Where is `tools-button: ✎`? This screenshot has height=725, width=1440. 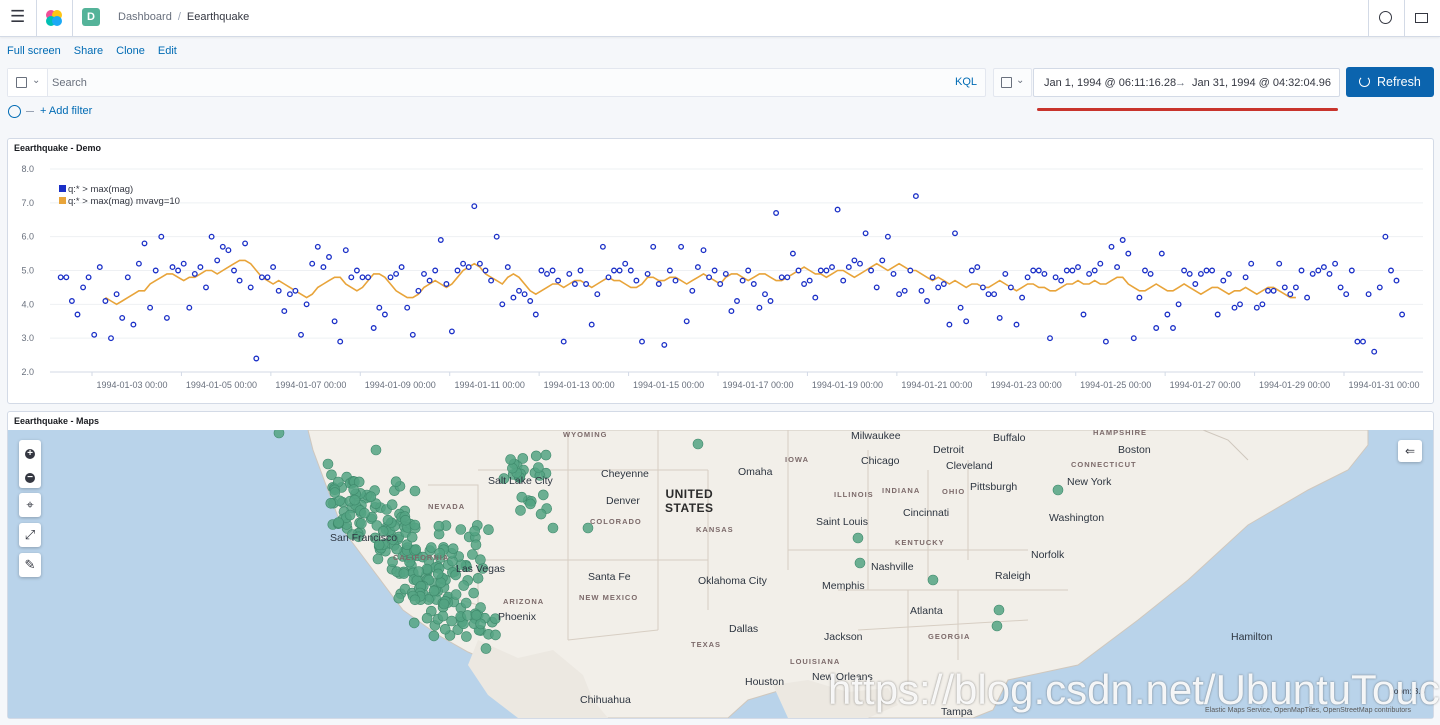
tools-button: ✎ is located at coordinates (30, 565).